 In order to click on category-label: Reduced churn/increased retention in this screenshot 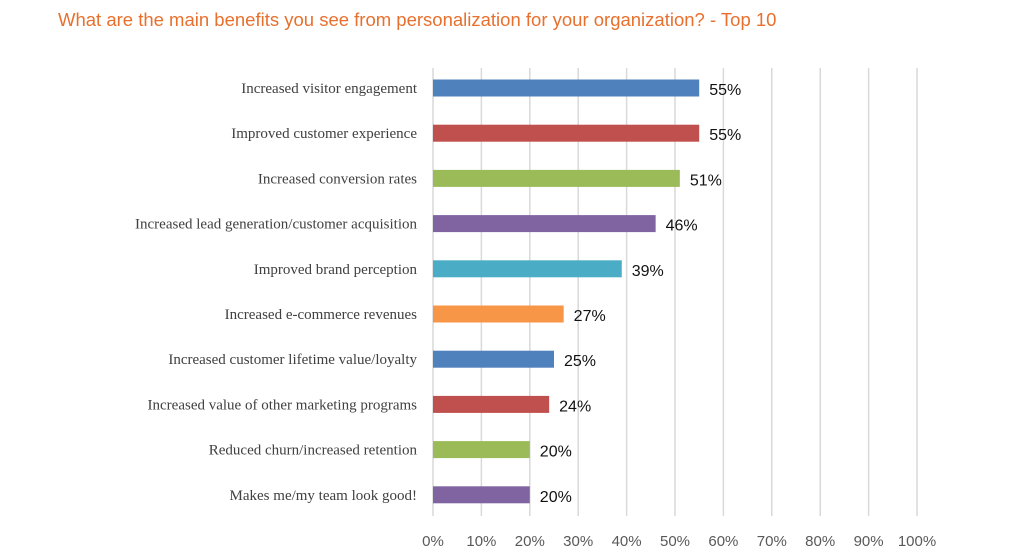, I will do `click(313, 451)`.